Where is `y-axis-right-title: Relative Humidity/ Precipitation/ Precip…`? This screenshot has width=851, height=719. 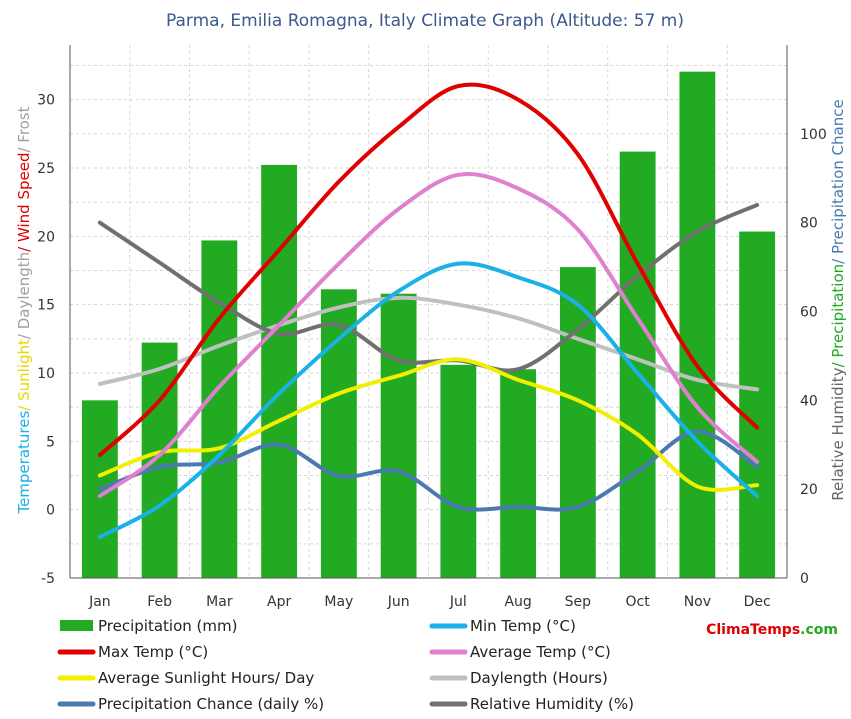
y-axis-right-title: Relative Humidity/ Precipitation/ Precip… is located at coordinates (838, 299).